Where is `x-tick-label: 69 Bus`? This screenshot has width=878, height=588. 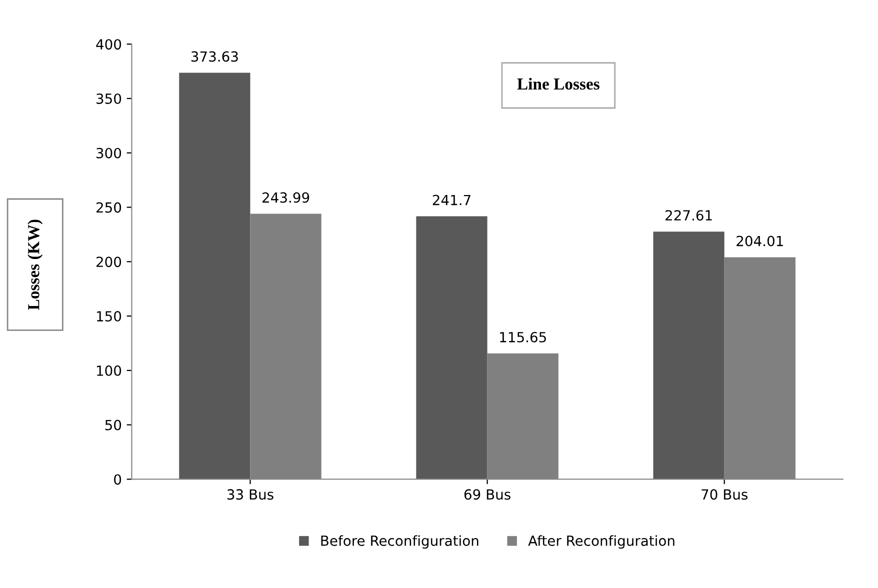
x-tick-label: 69 Bus is located at coordinates (487, 494).